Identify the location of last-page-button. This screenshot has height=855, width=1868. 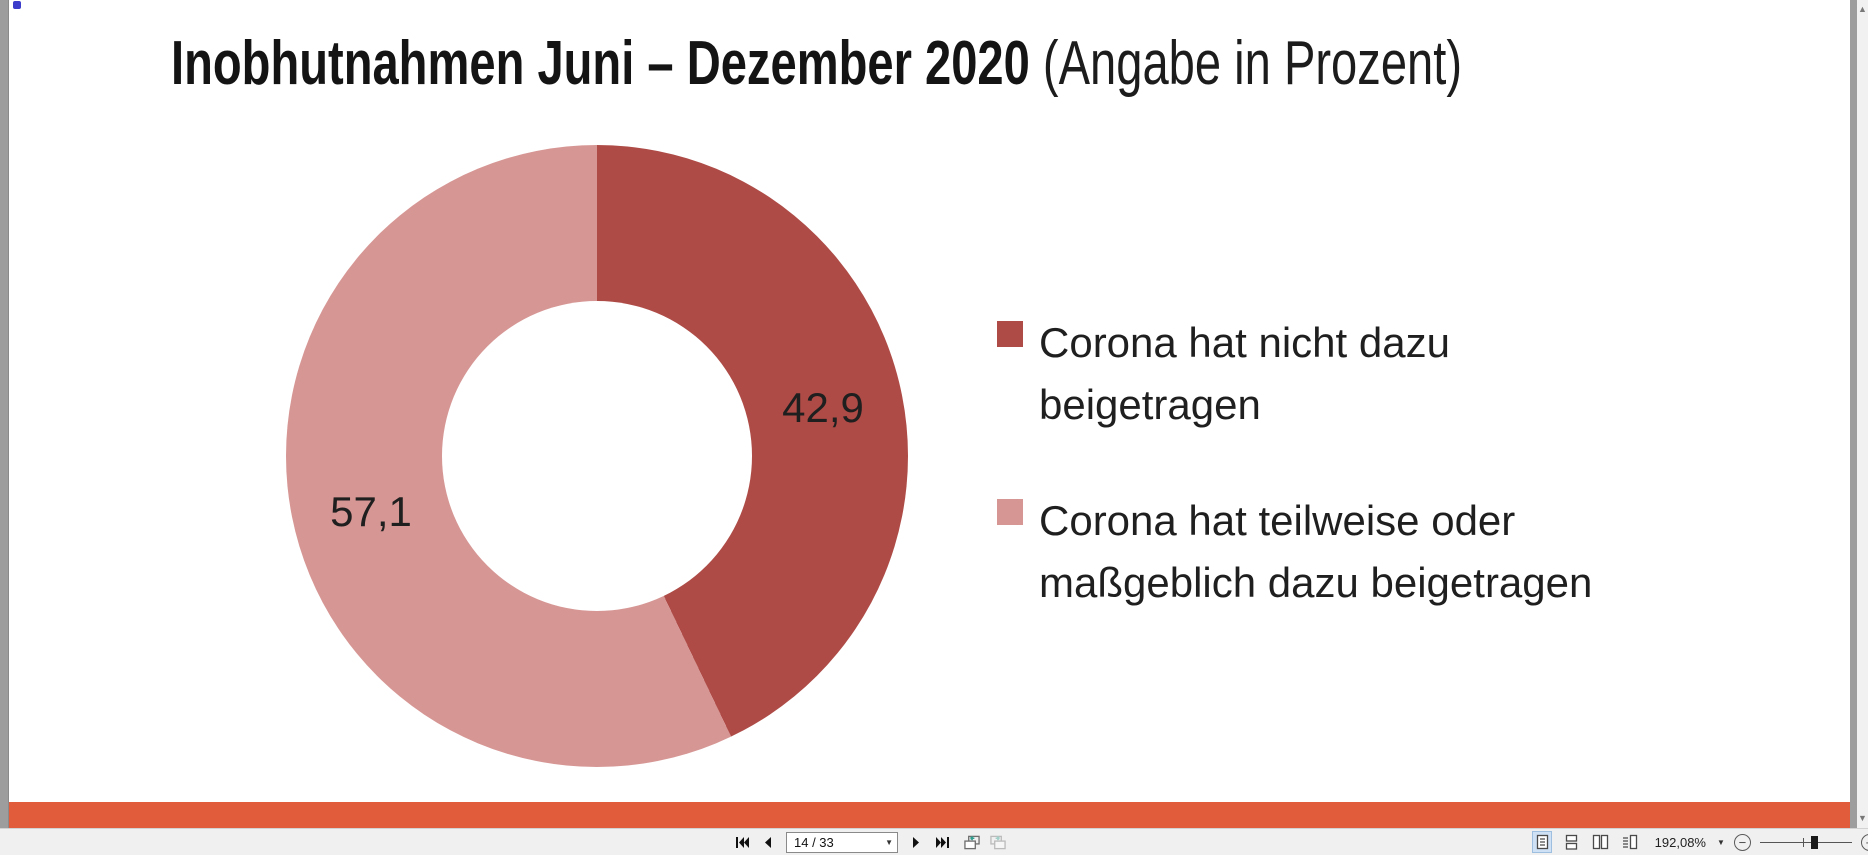
(942, 842).